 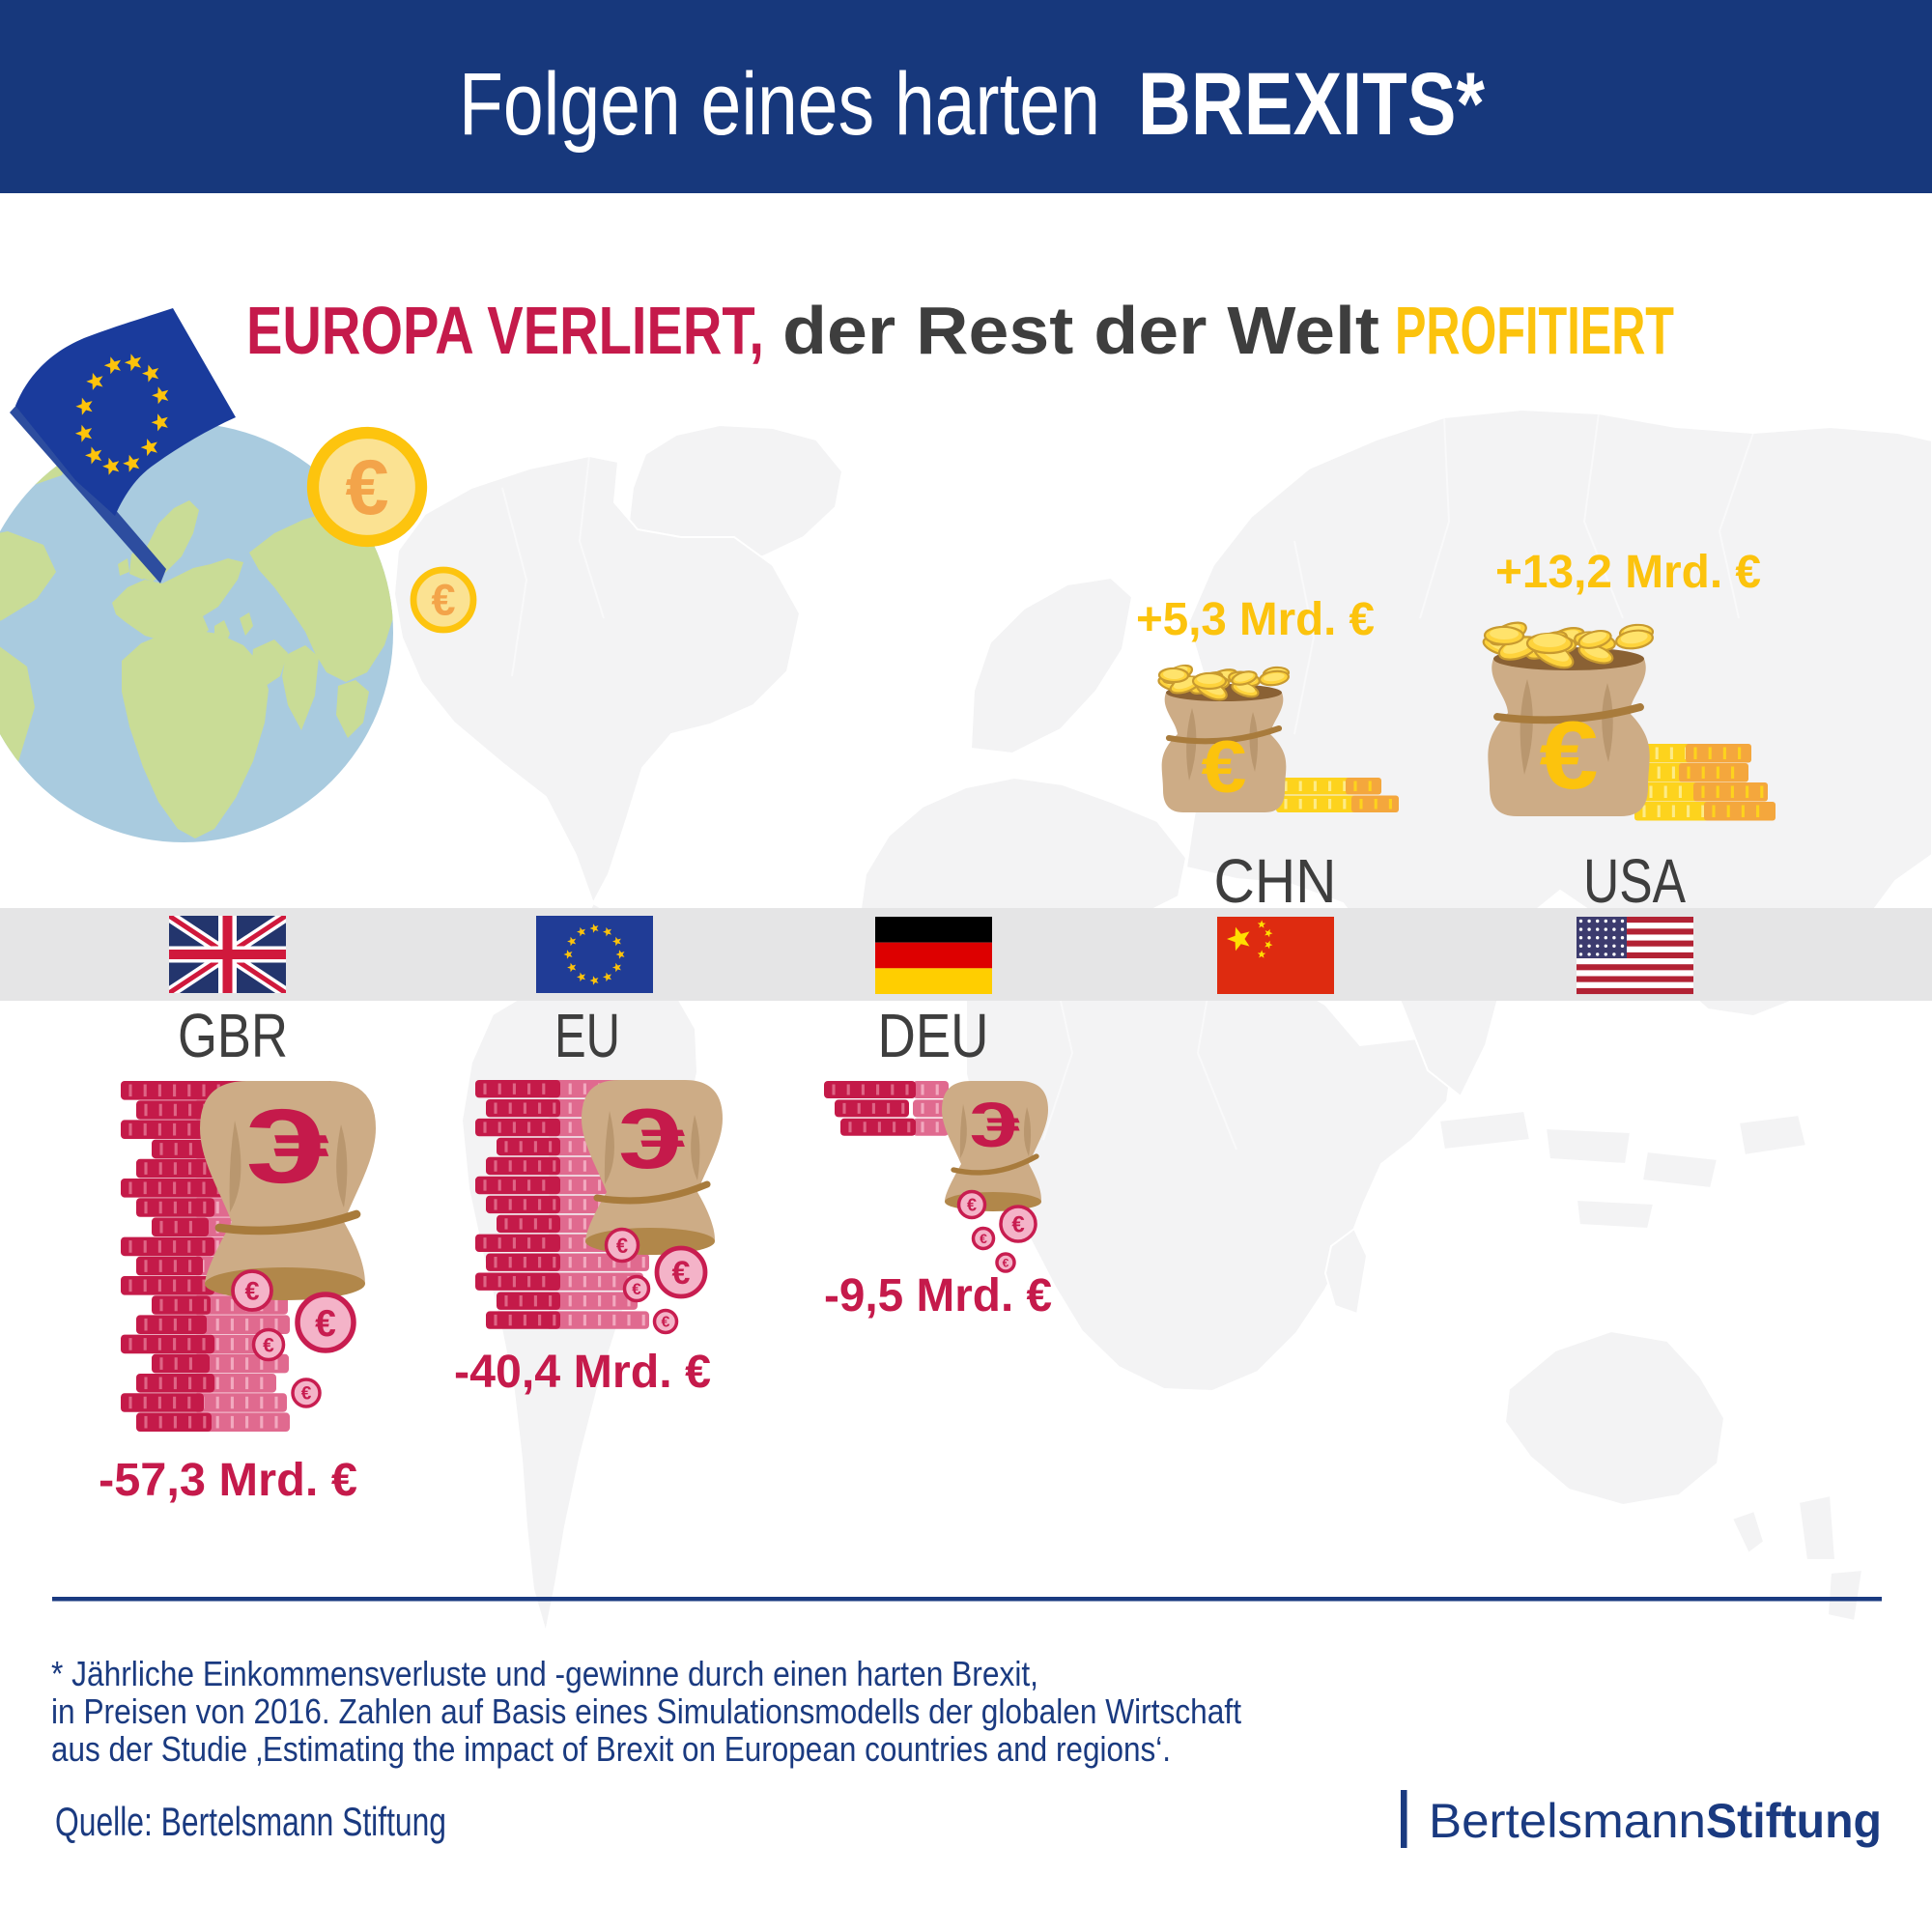 What do you see at coordinates (1567, 1821) in the screenshot?
I see `svg-text: Bertelsmann` at bounding box center [1567, 1821].